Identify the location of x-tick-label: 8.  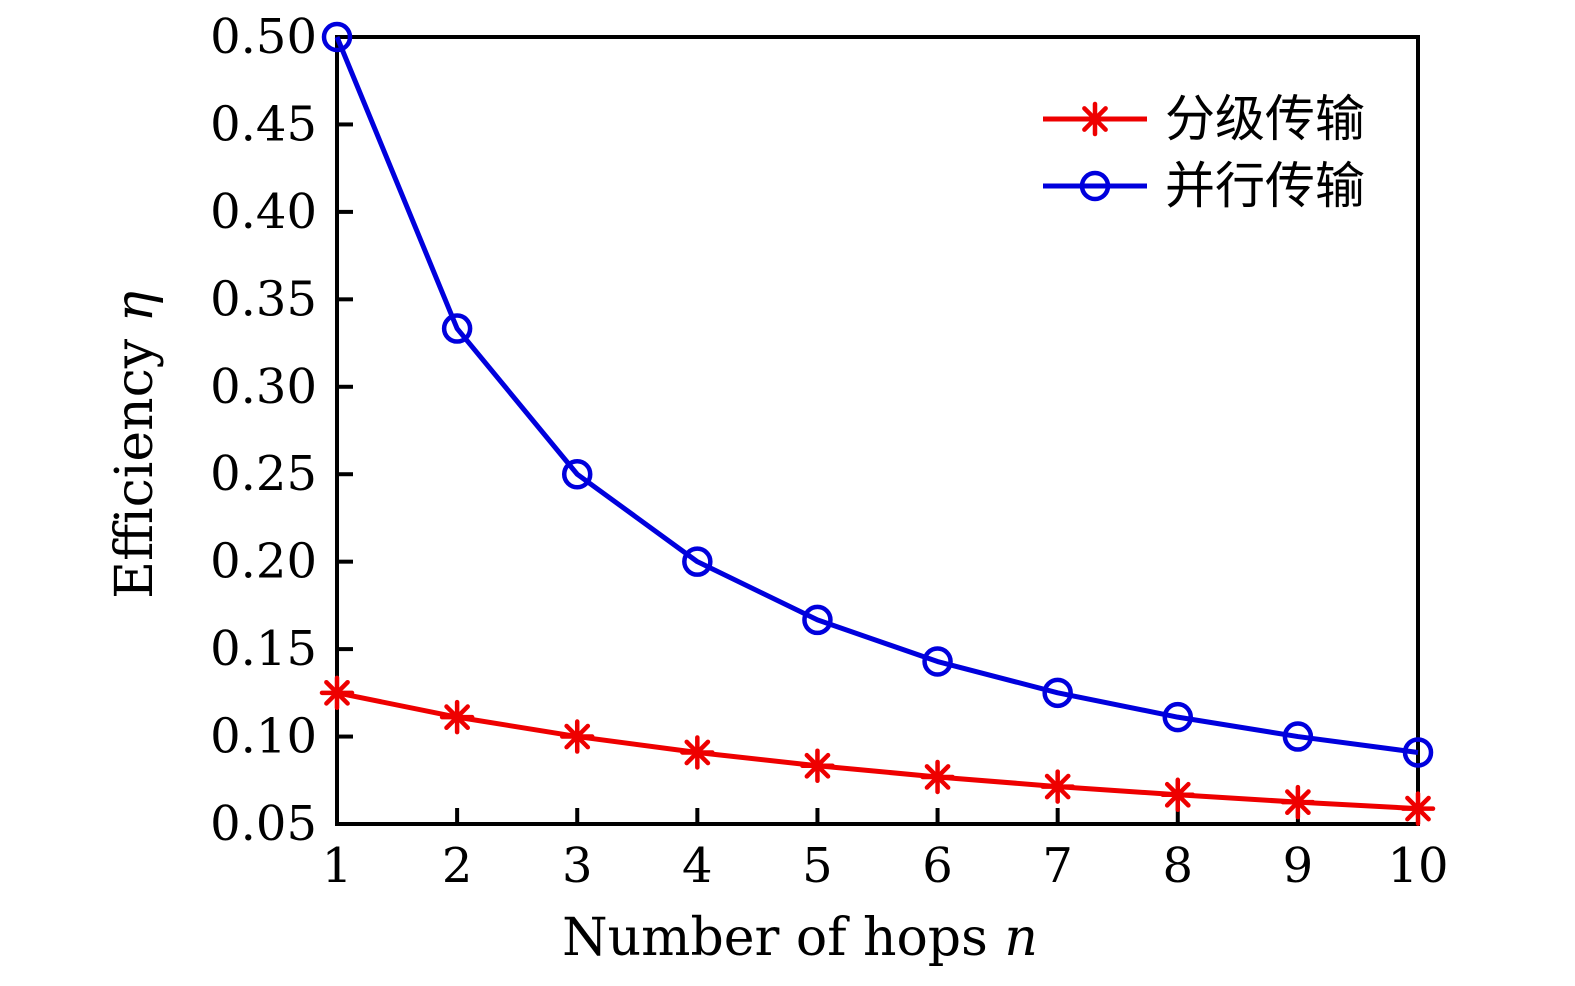
(1178, 866).